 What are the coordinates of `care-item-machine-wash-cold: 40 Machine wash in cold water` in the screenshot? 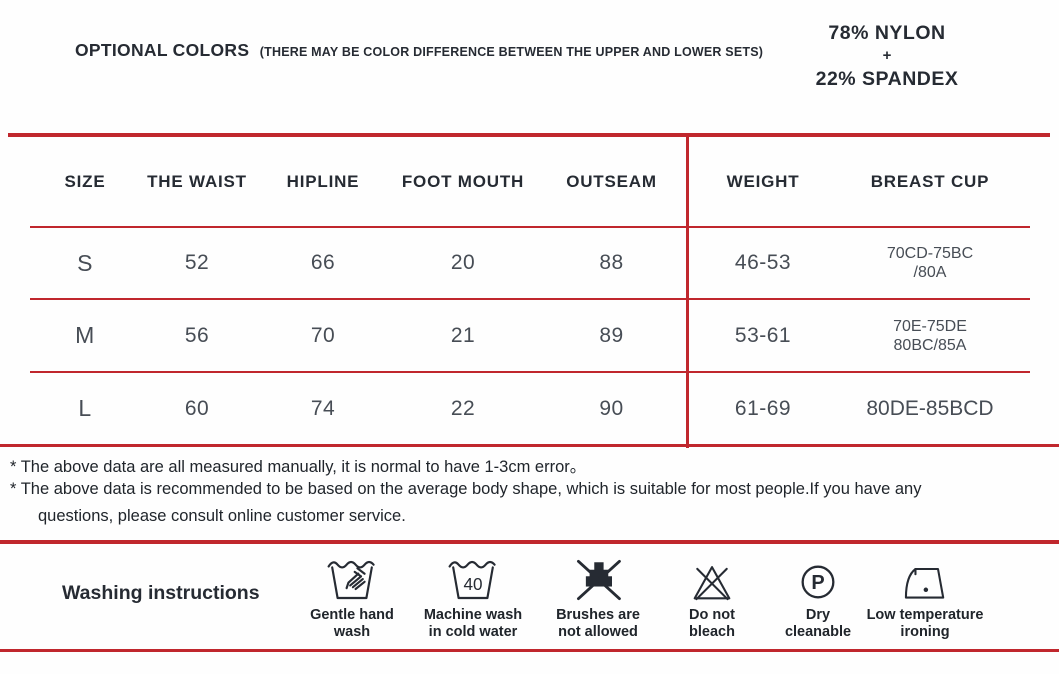 It's located at (473, 596).